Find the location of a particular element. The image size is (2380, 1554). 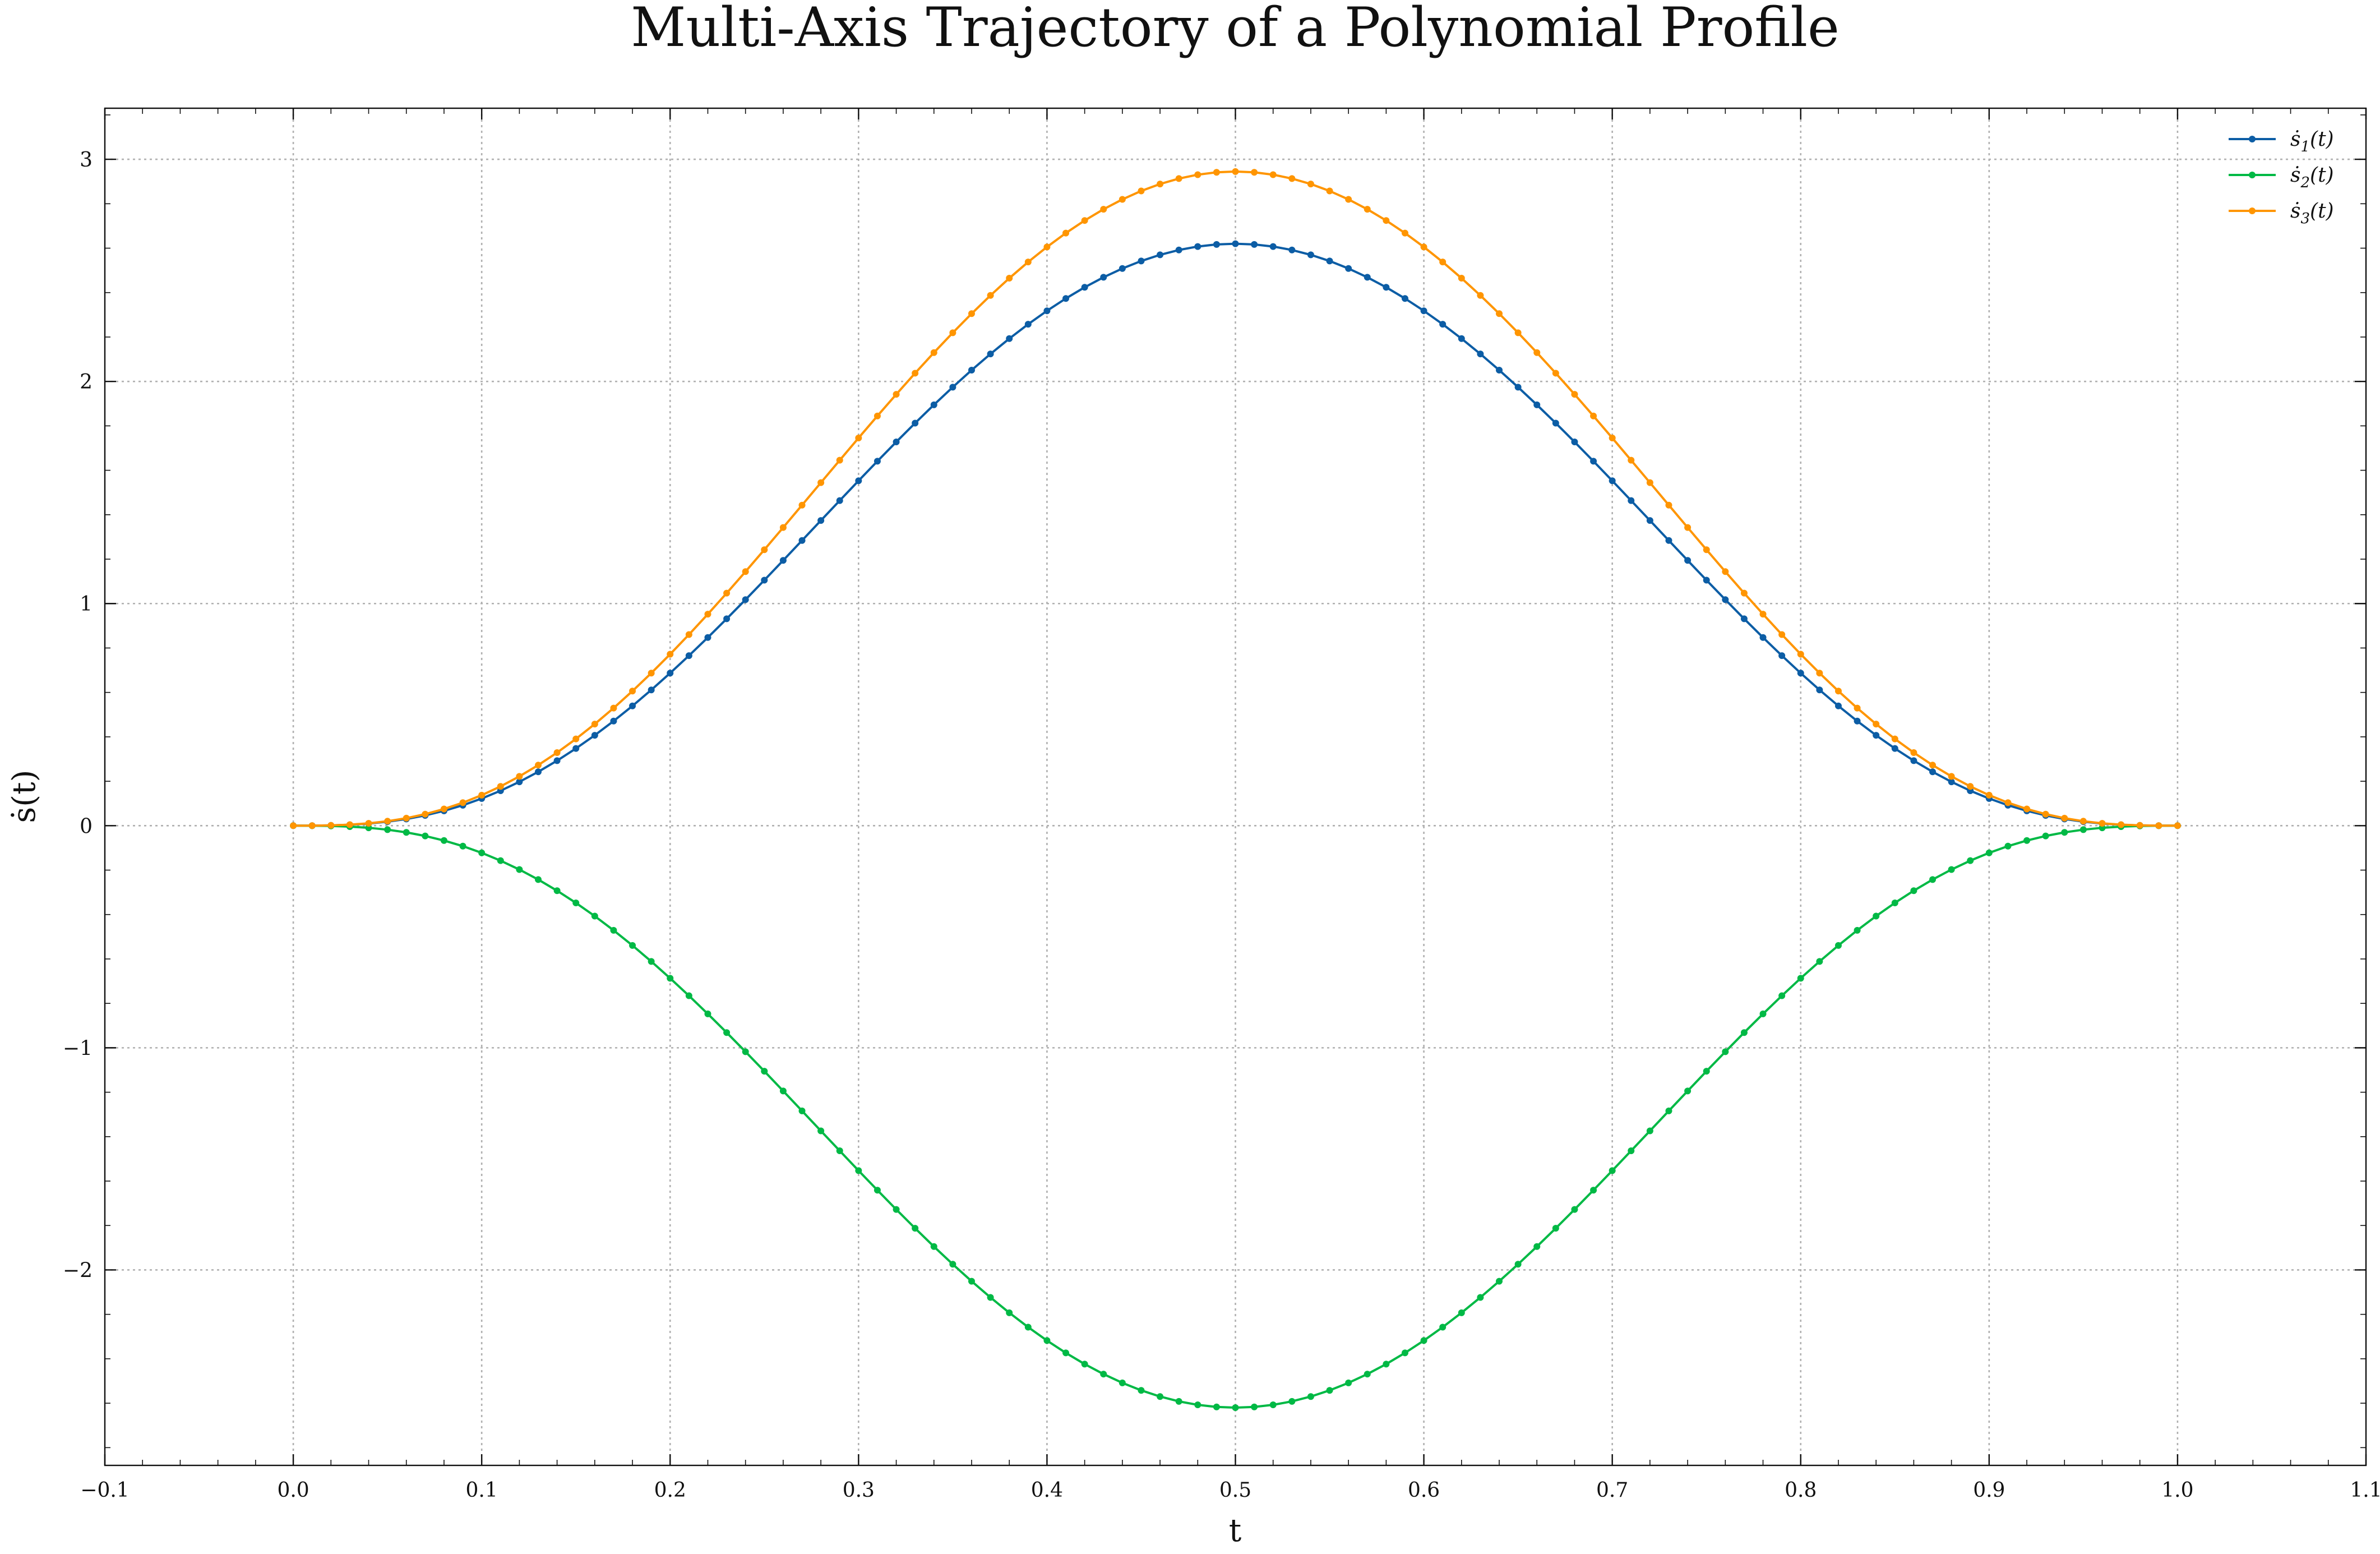

legend: ṡ1(t) ṡ2(t) ṡ3(t) is located at coordinates (2281, 177).